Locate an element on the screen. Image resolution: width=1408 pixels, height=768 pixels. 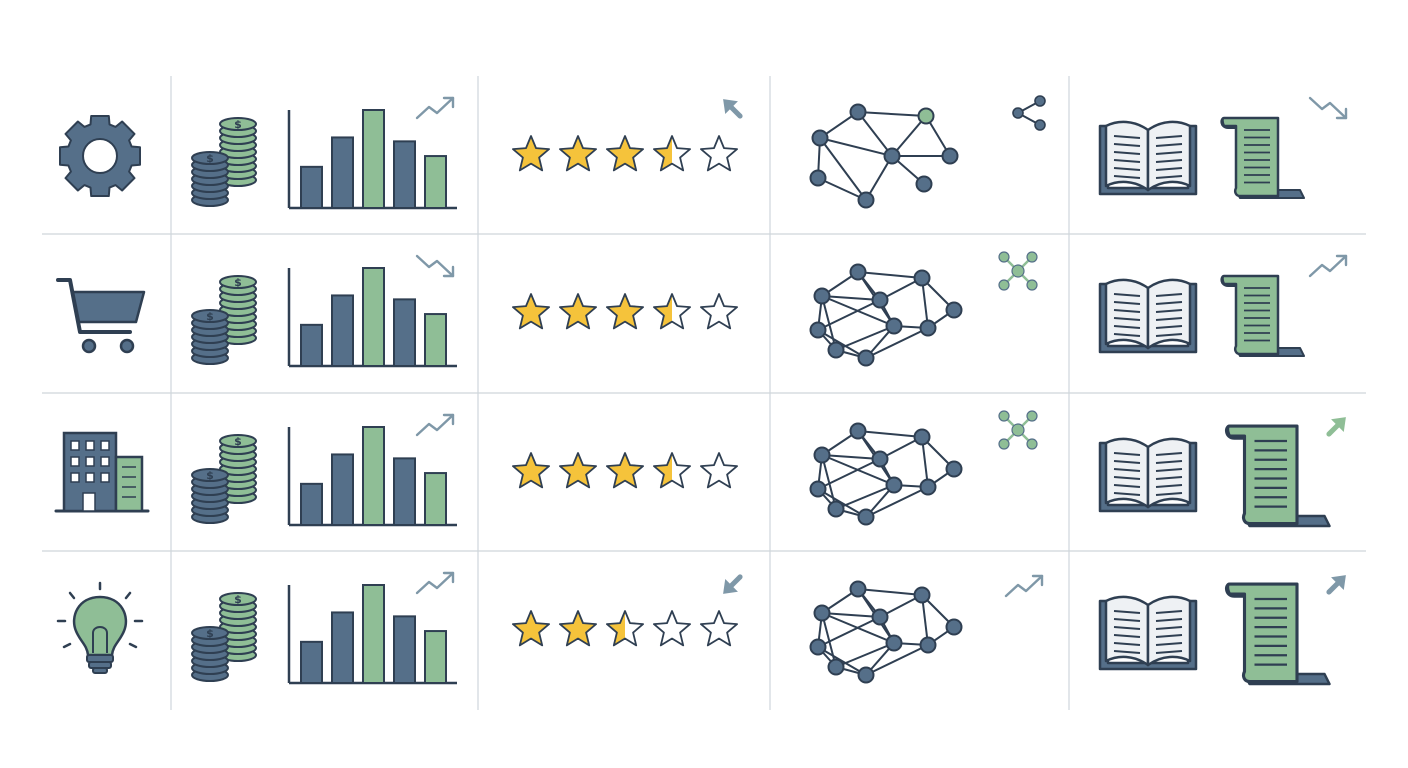
share-icon is located at coordinates (1029, 113).